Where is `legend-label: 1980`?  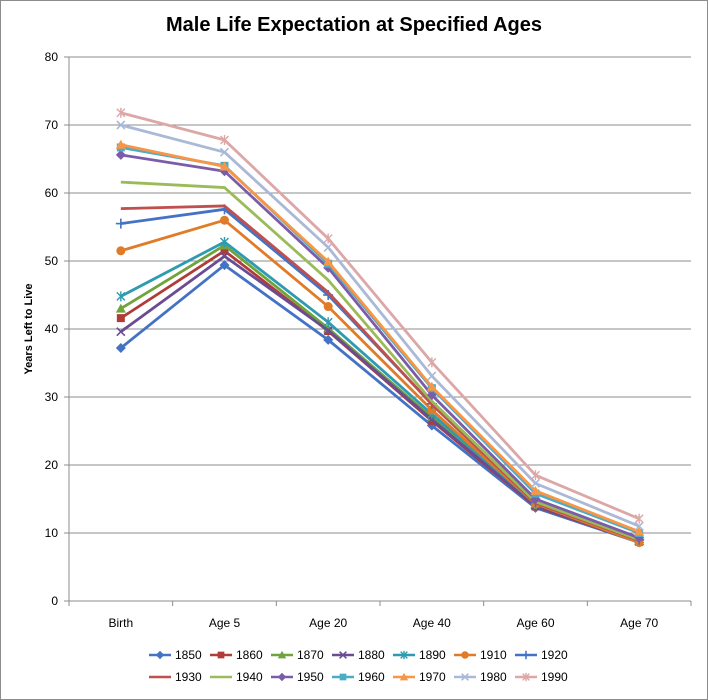
legend-label: 1980 is located at coordinates (493, 677).